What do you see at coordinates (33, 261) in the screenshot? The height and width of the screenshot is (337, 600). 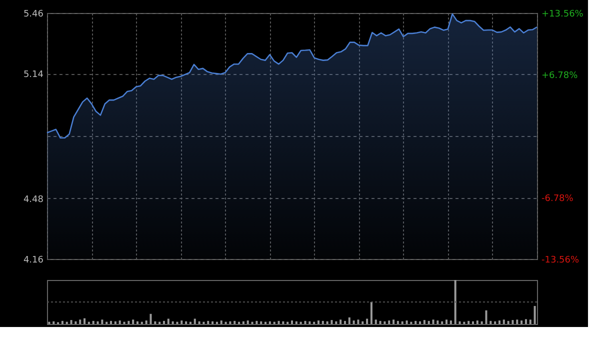 I see `y-tick-label: 4.16` at bounding box center [33, 261].